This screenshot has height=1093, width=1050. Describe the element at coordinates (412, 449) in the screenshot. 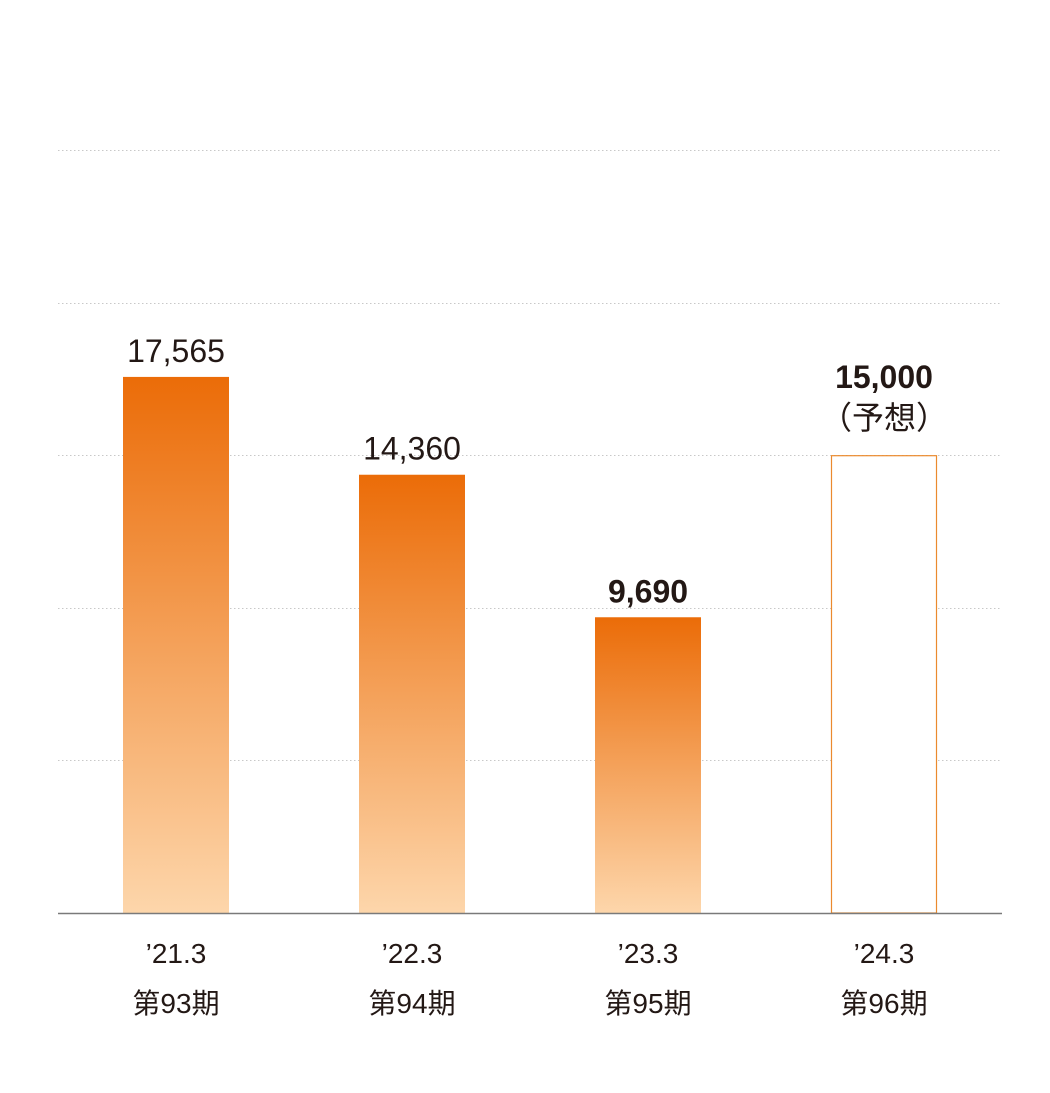

I see `value-label-1: 14,360` at that location.